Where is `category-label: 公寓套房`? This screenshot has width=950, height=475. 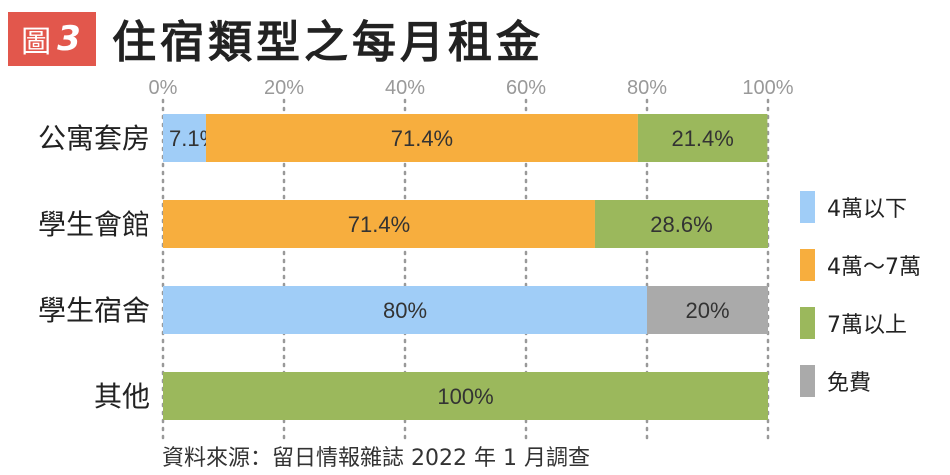
category-label: 公寓套房 is located at coordinates (94, 138).